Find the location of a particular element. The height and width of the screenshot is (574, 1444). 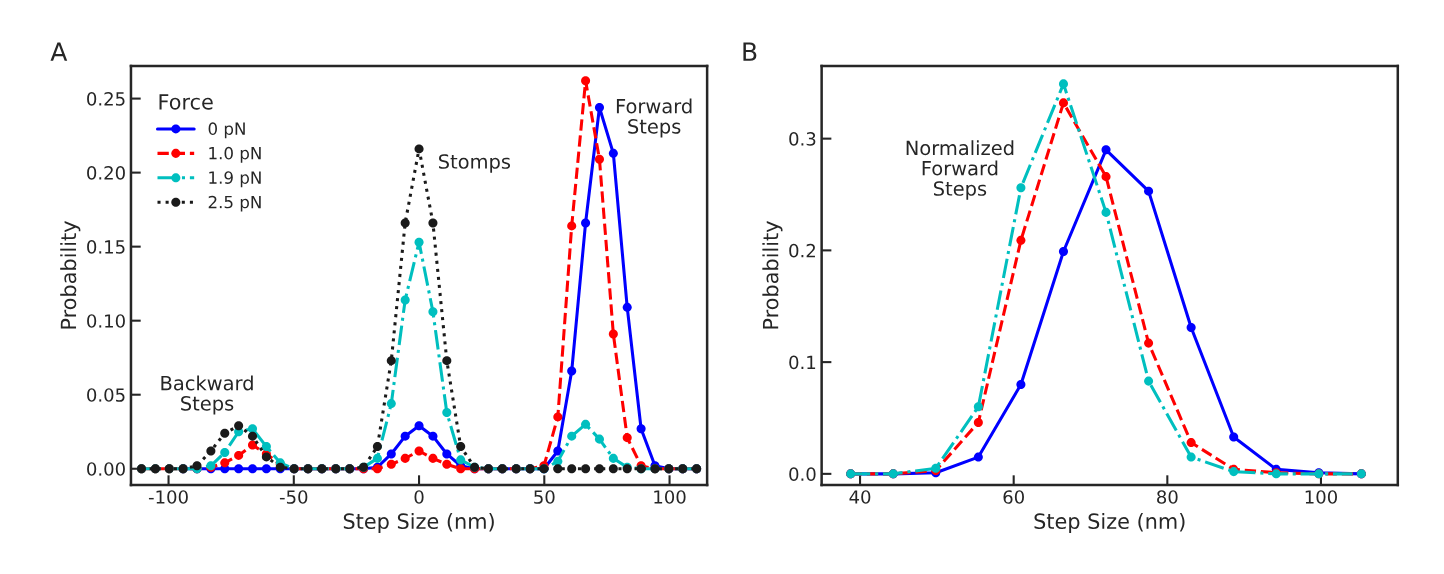

x-tick-label: 40 is located at coordinates (860, 497).